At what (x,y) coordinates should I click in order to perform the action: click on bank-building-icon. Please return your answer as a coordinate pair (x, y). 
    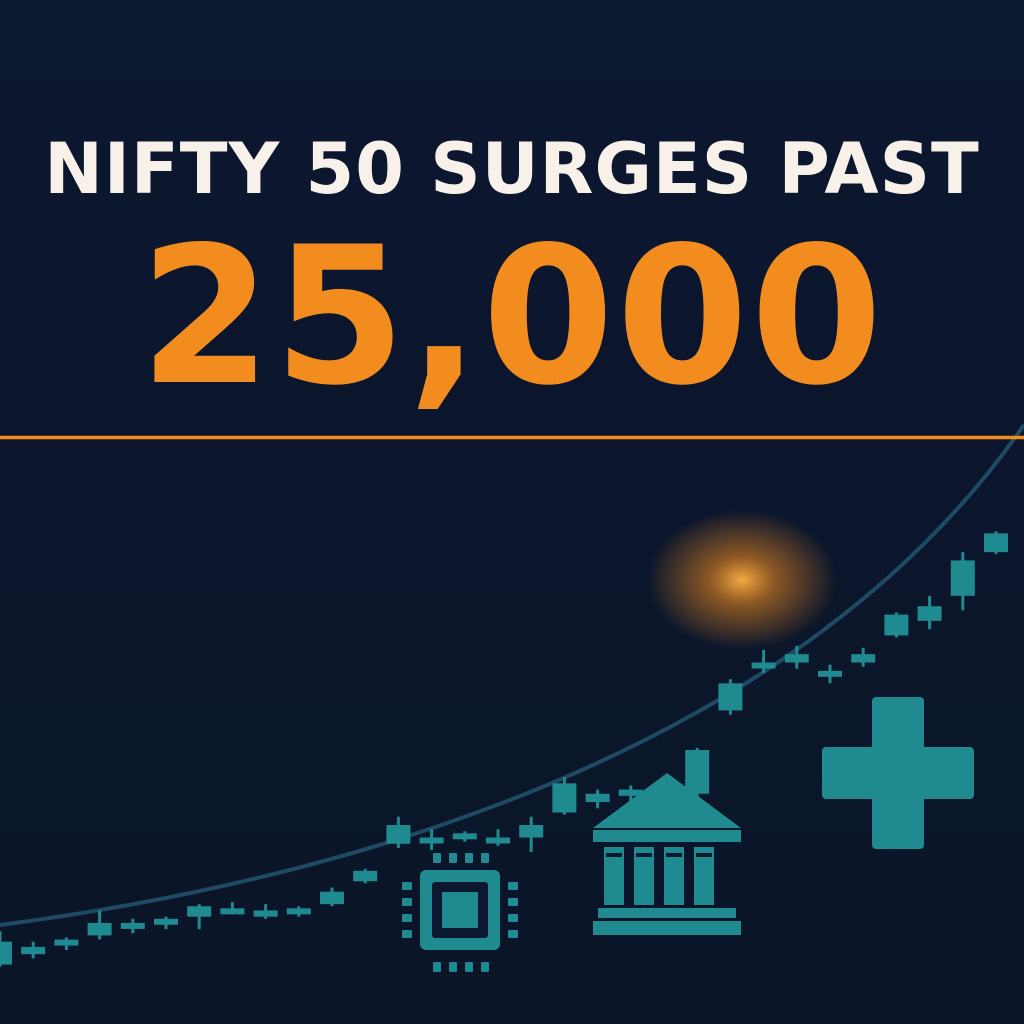
    Looking at the image, I should click on (667, 854).